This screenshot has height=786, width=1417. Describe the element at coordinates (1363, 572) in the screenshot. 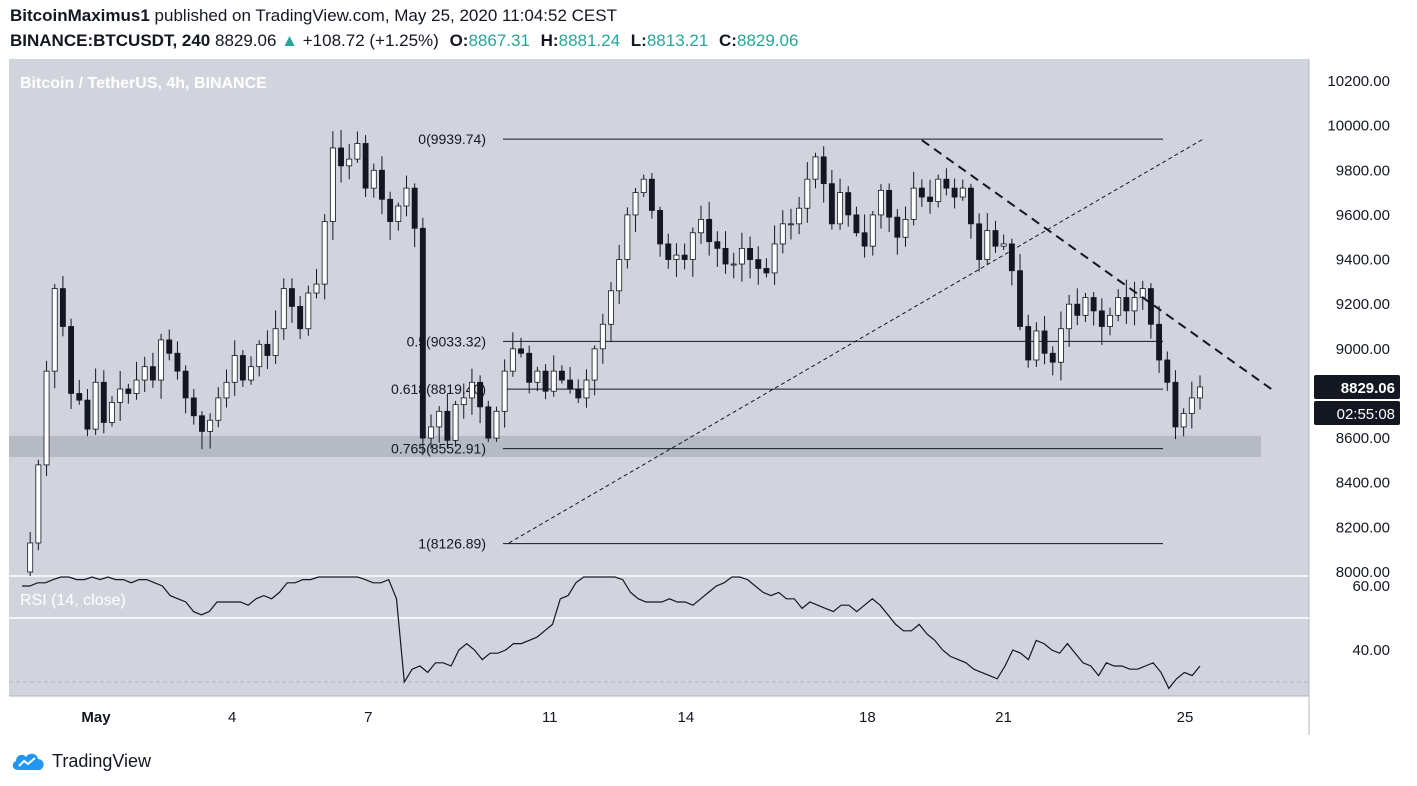

I see `price-axis-label: 8000.00` at that location.